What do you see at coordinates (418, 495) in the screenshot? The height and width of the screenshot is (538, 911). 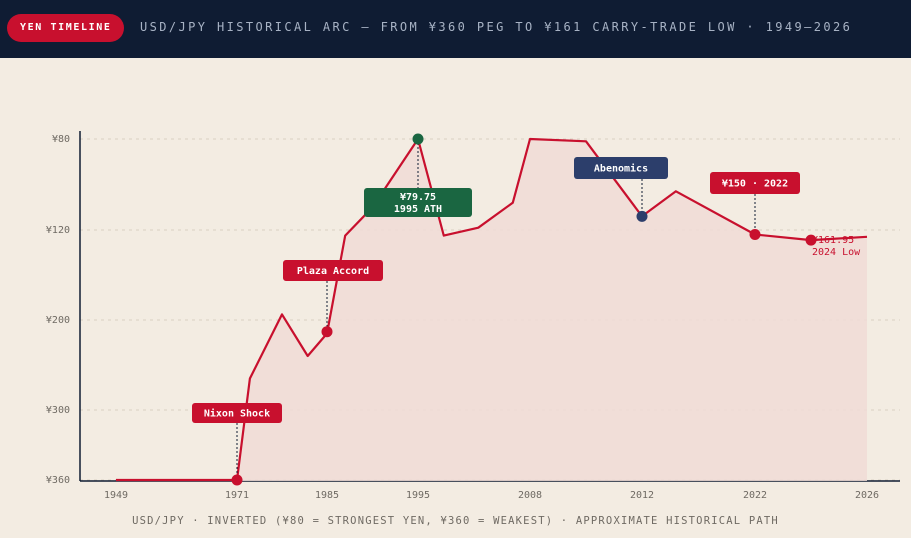 I see `x-tick-label-1995: 1995` at bounding box center [418, 495].